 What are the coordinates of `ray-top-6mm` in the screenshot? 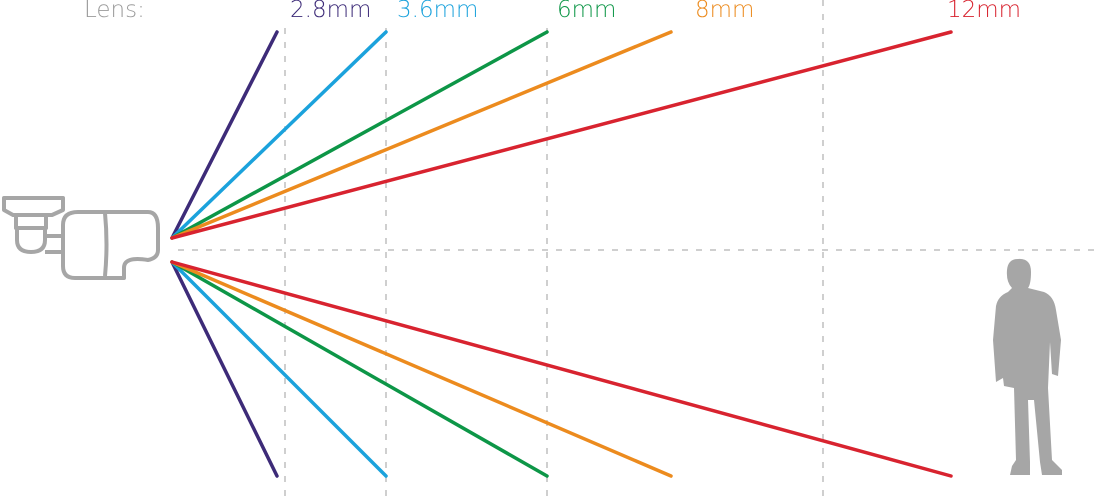 It's located at (359, 135).